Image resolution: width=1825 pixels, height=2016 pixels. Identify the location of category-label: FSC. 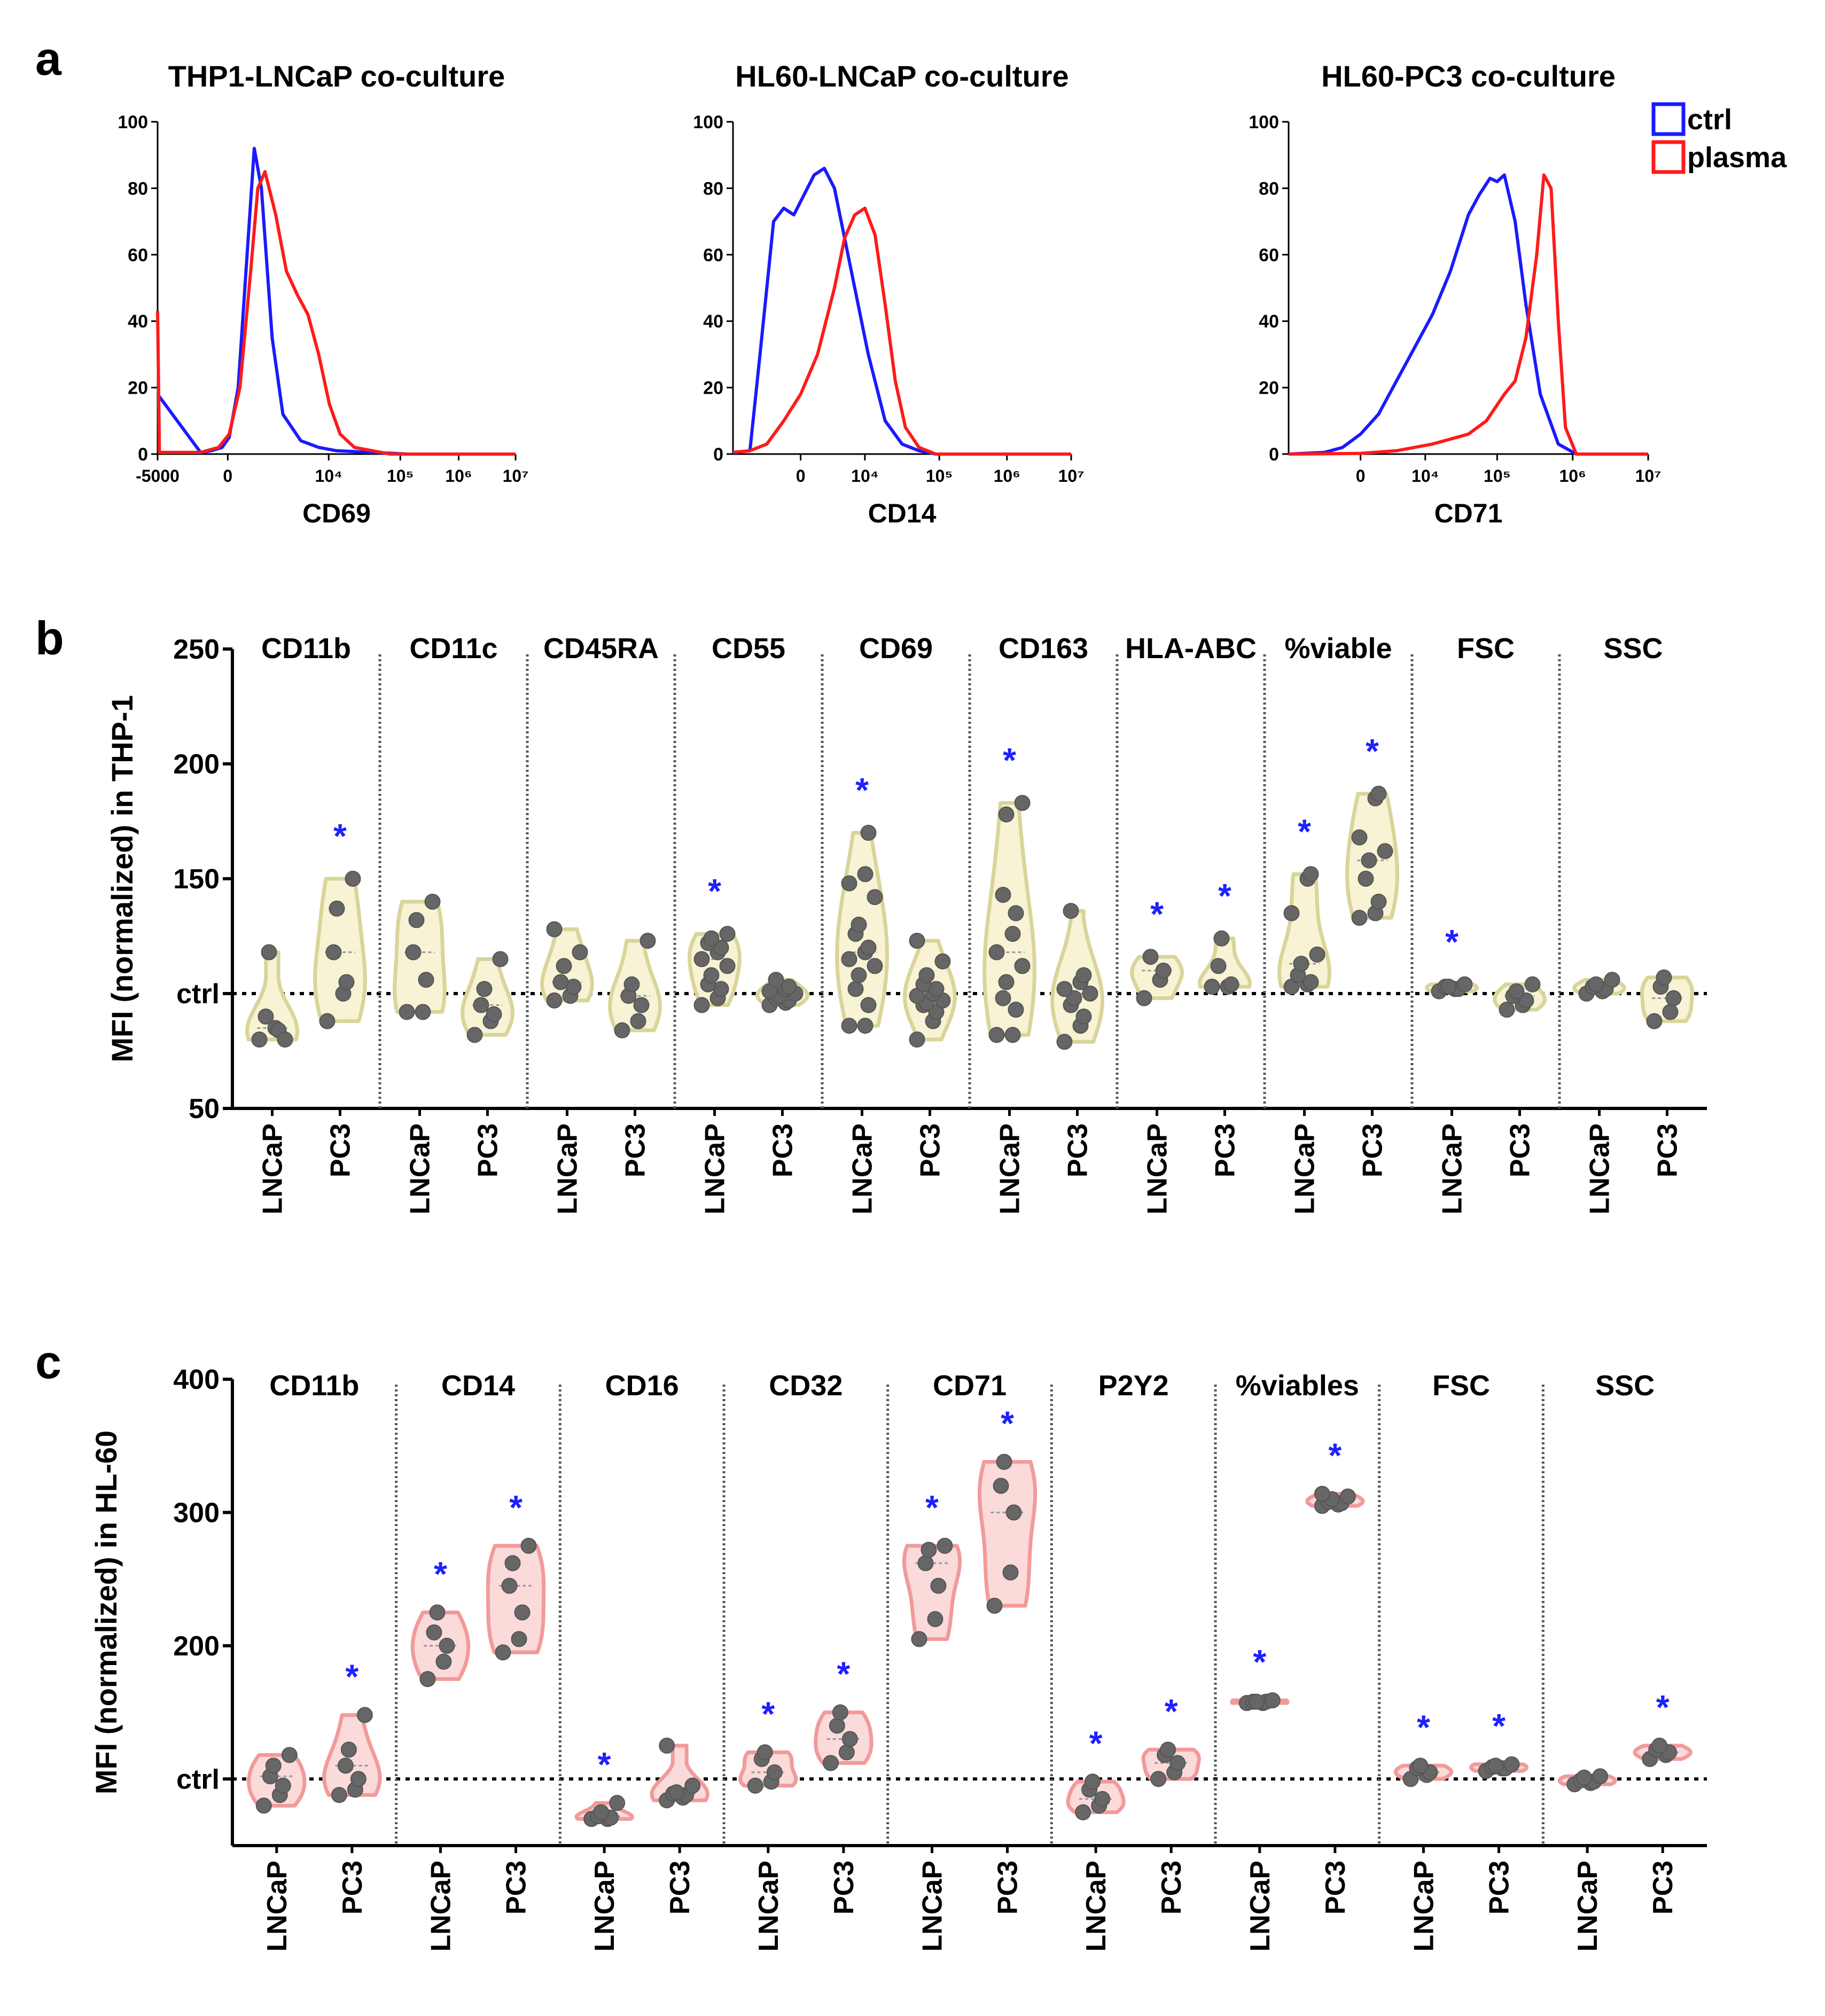
(1486, 649).